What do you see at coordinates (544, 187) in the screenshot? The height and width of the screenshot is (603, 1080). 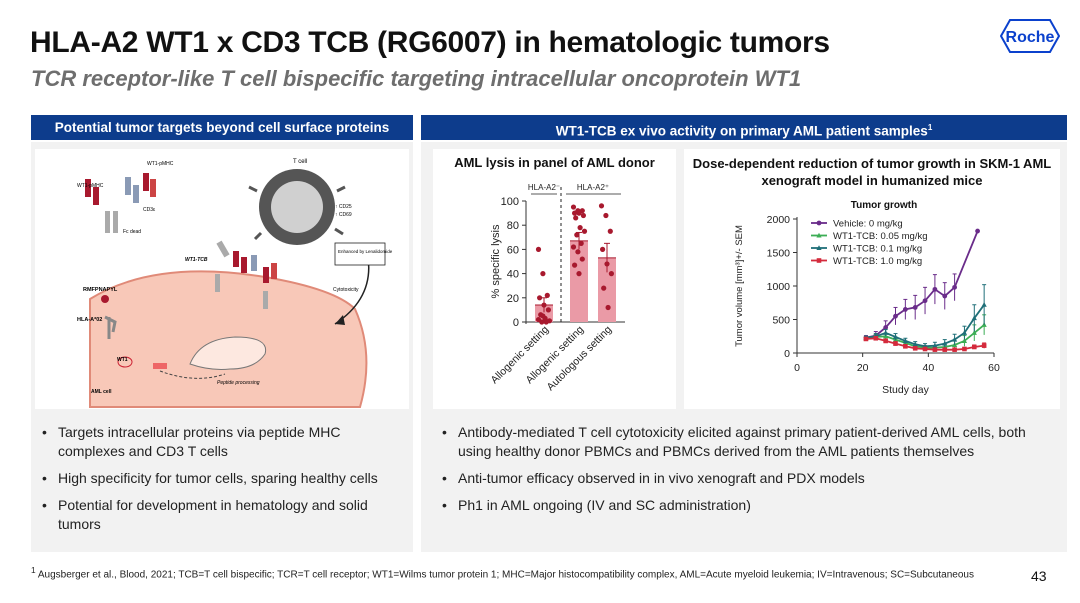 I see `group-label: HLA-A2⁻` at bounding box center [544, 187].